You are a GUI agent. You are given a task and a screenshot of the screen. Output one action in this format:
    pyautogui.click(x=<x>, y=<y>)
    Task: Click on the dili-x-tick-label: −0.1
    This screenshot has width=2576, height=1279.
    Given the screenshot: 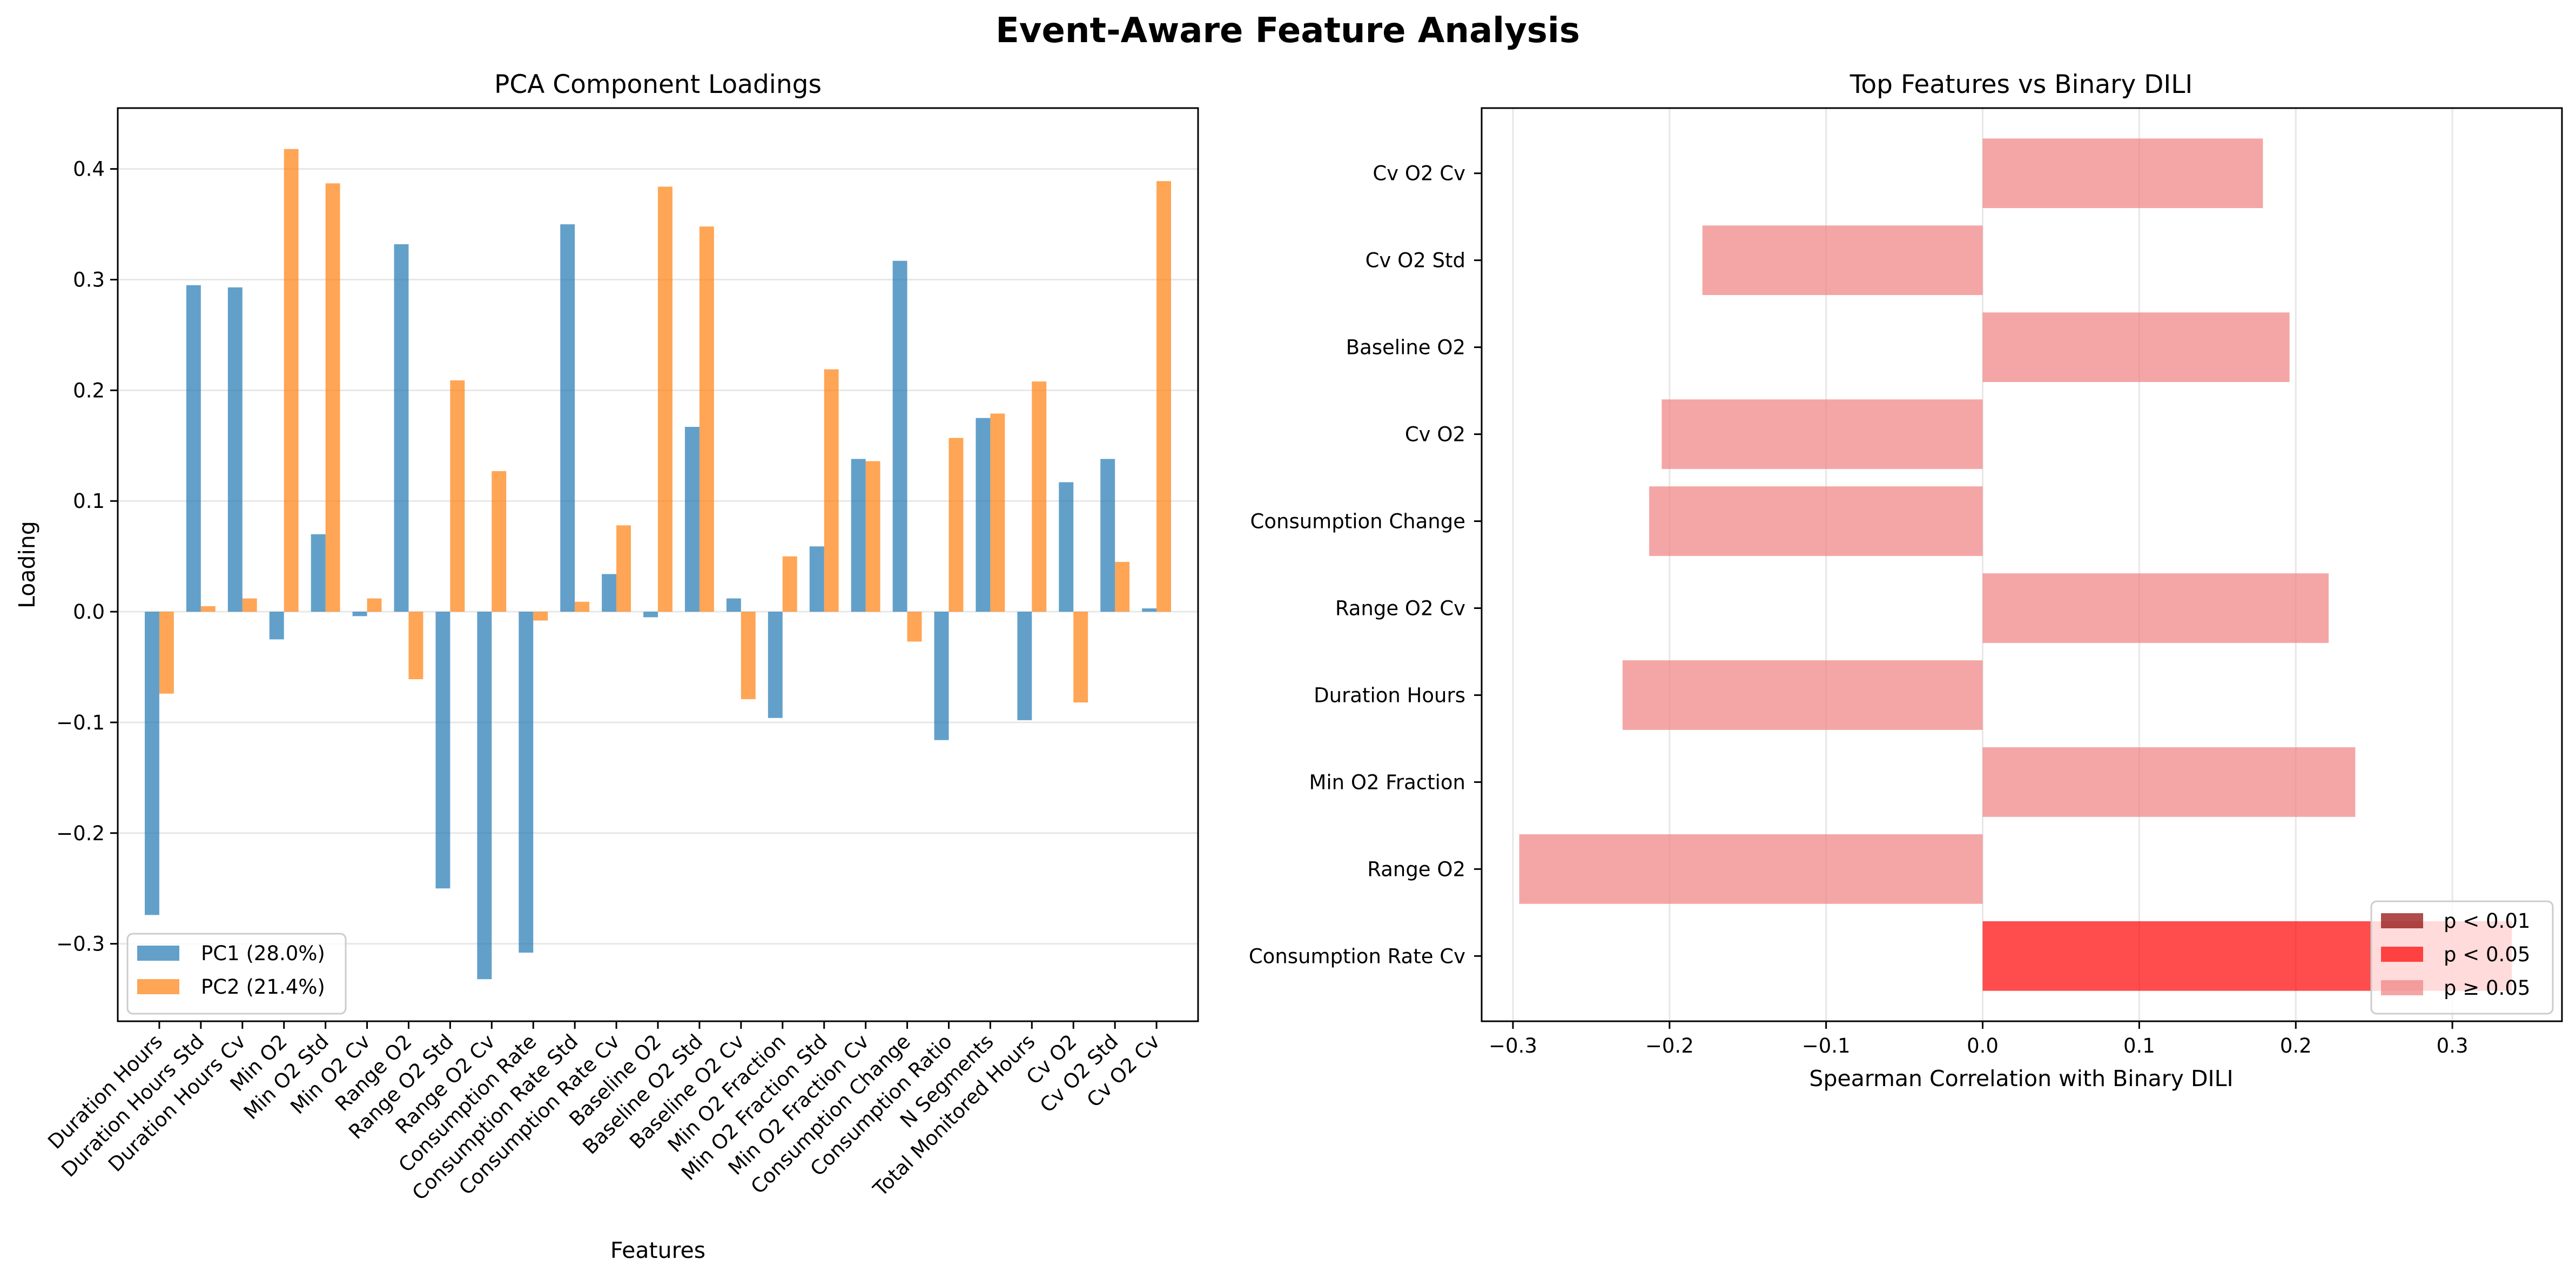 What is the action you would take?
    pyautogui.click(x=1826, y=1045)
    